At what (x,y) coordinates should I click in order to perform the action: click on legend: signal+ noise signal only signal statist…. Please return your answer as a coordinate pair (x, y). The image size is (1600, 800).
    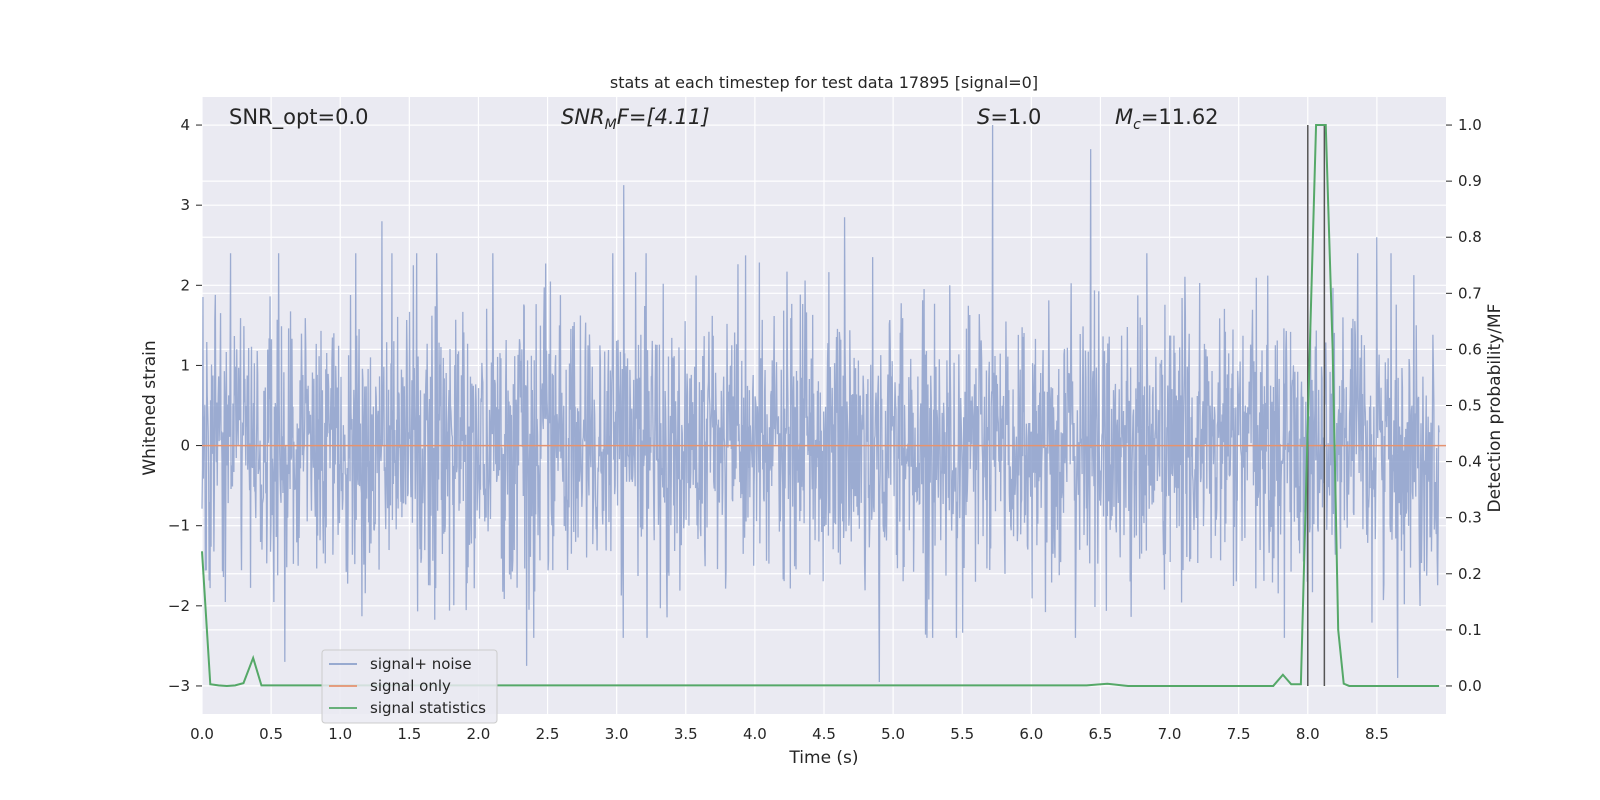
    Looking at the image, I should click on (409, 686).